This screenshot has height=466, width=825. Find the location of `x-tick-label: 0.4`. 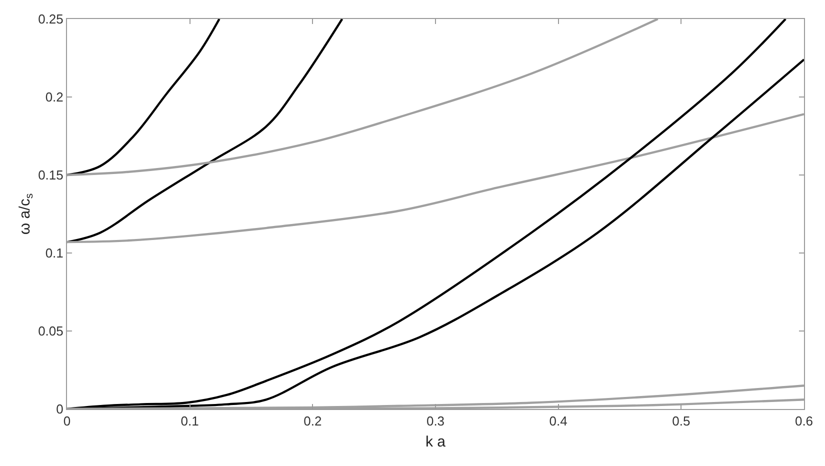

x-tick-label: 0.4 is located at coordinates (558, 421).